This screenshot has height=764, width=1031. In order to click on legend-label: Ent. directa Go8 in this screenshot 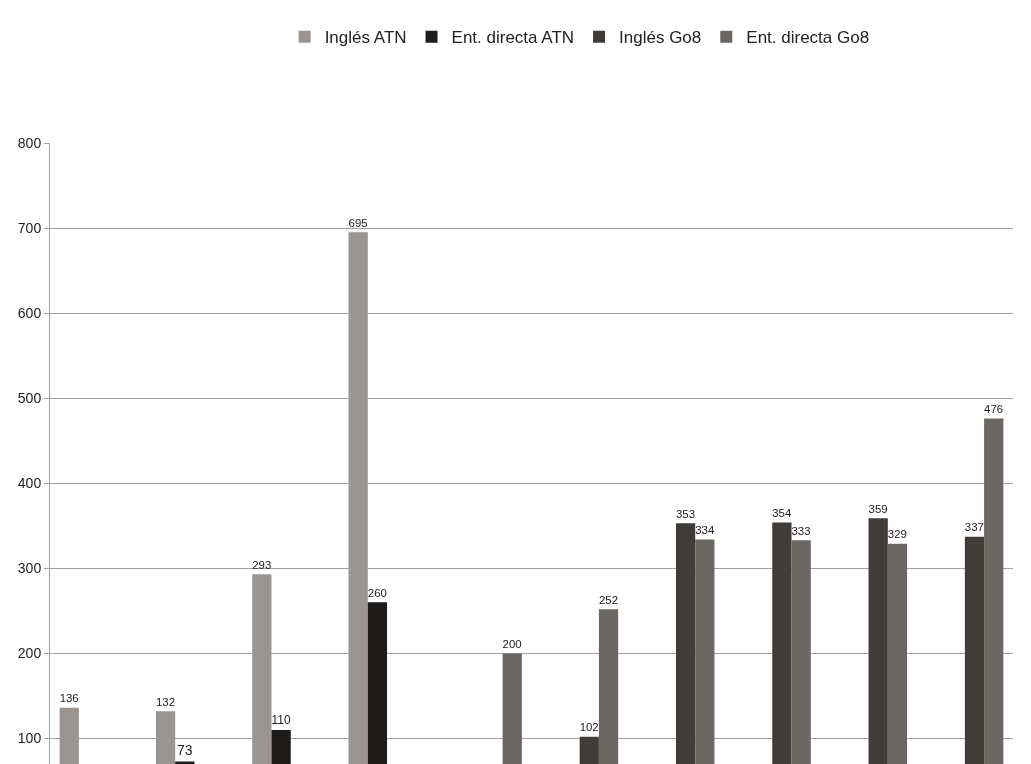, I will do `click(808, 38)`.